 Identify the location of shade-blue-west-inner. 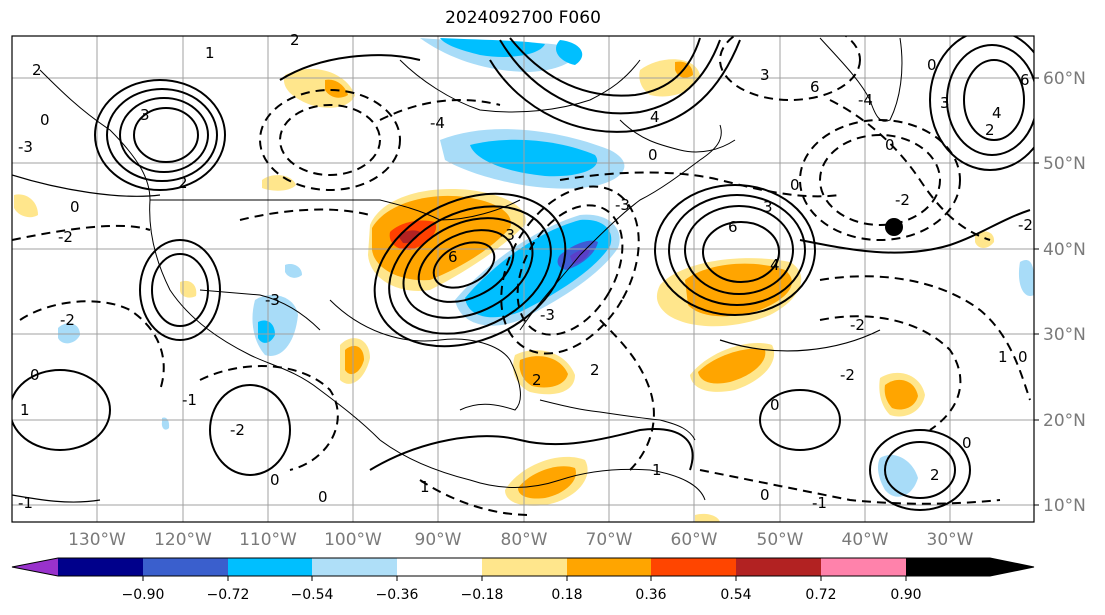
(266, 331).